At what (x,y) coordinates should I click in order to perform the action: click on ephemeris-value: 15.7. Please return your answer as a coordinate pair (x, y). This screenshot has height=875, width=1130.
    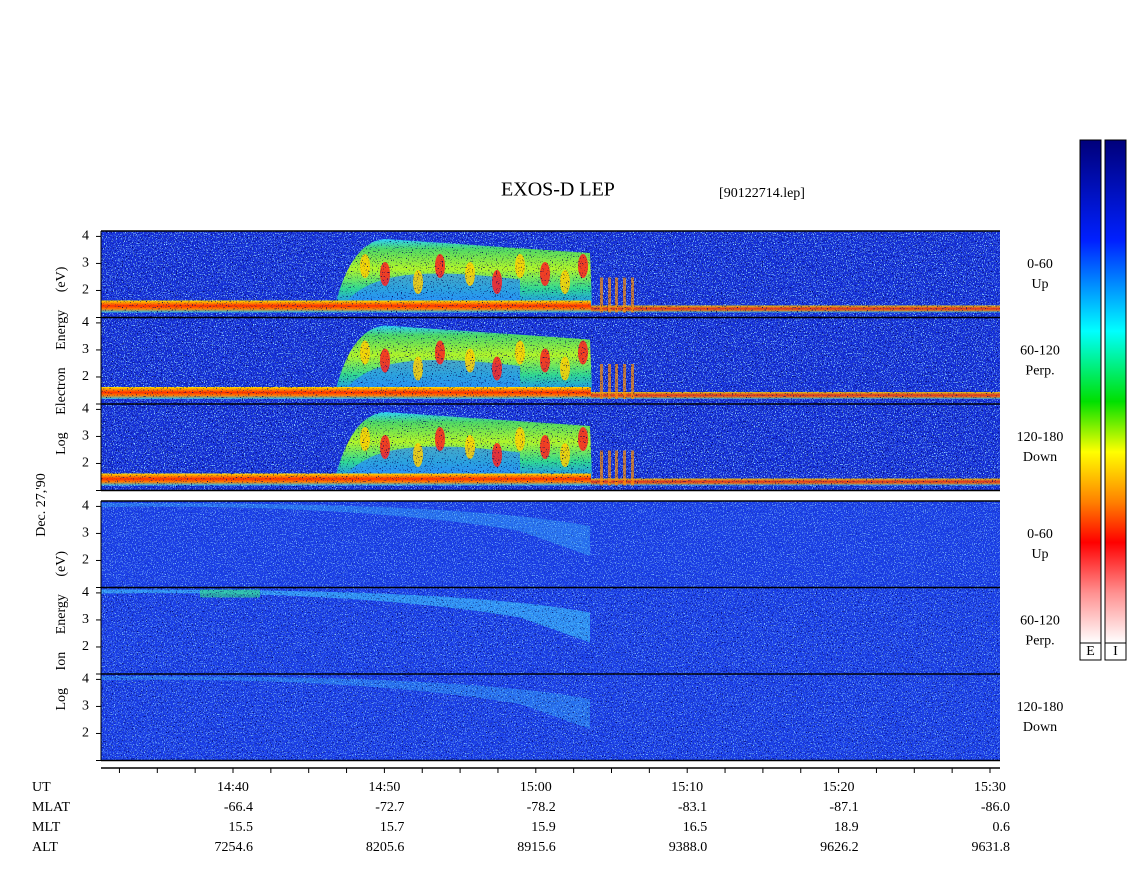
    Looking at the image, I should click on (392, 827).